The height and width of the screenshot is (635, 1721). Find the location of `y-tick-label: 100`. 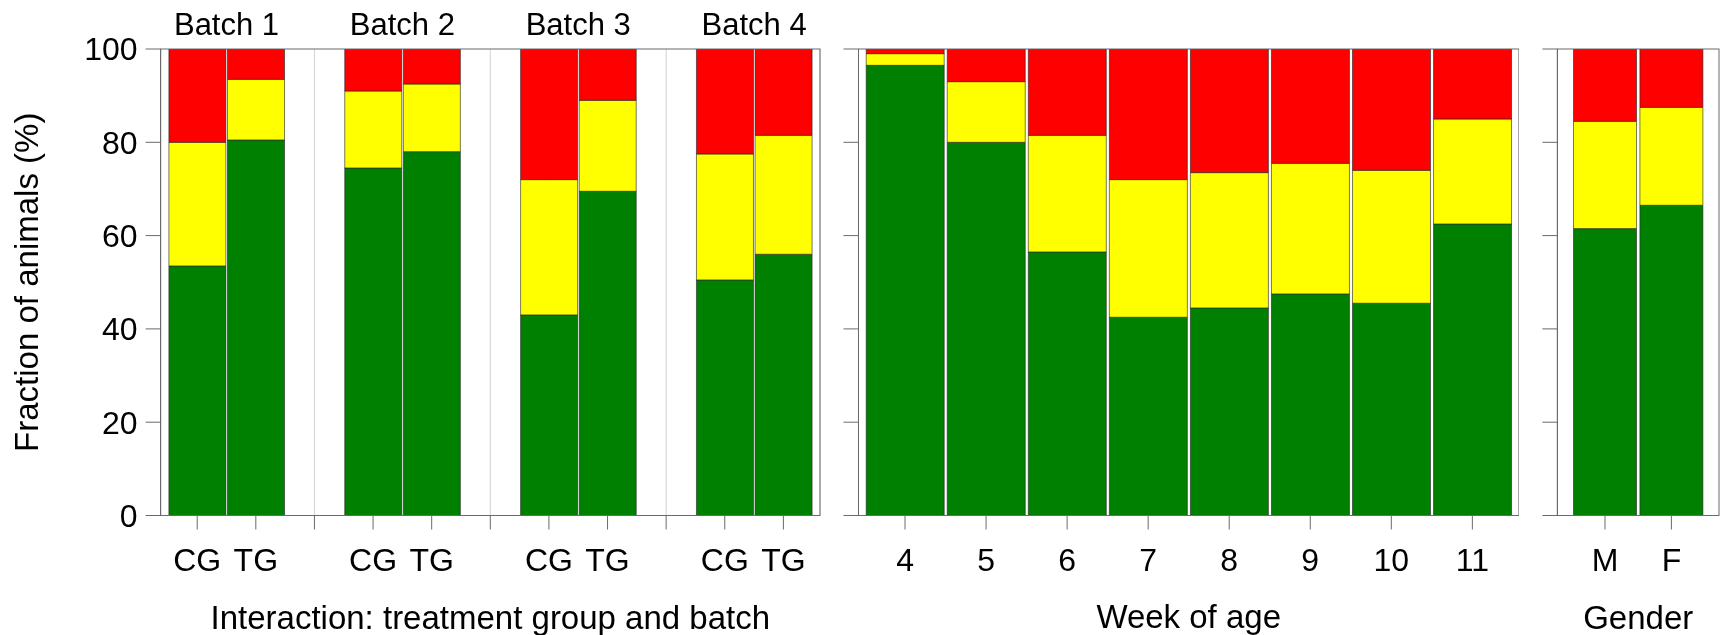

y-tick-label: 100 is located at coordinates (111, 49).